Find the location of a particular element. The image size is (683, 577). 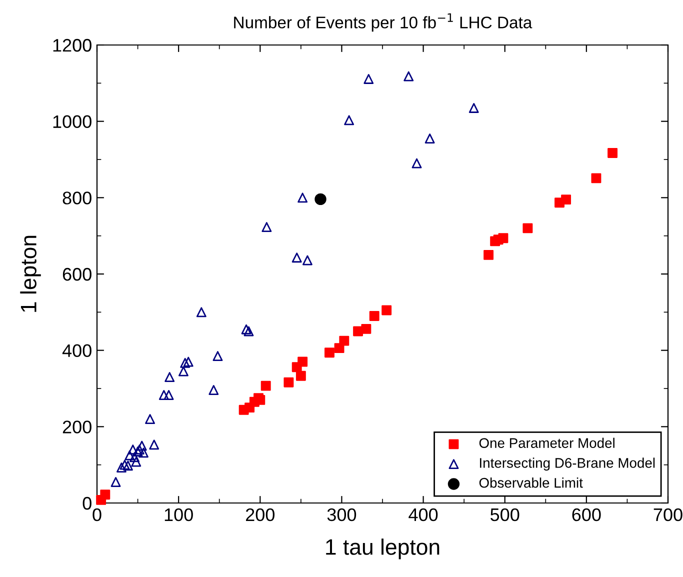

x-tick-label: 200 is located at coordinates (260, 515).